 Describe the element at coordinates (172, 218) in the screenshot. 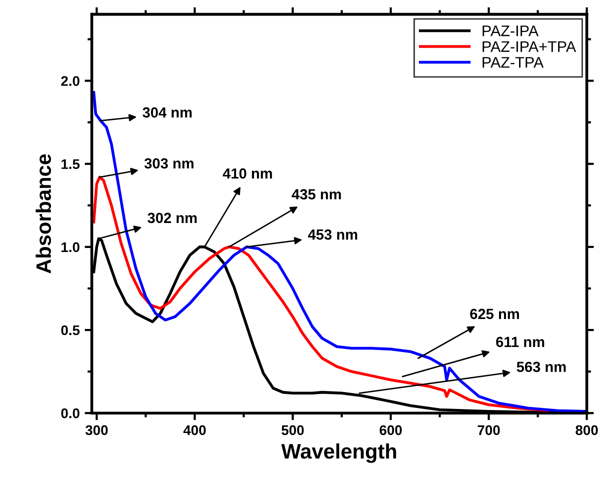

I see `annotation: 302 nm` at that location.